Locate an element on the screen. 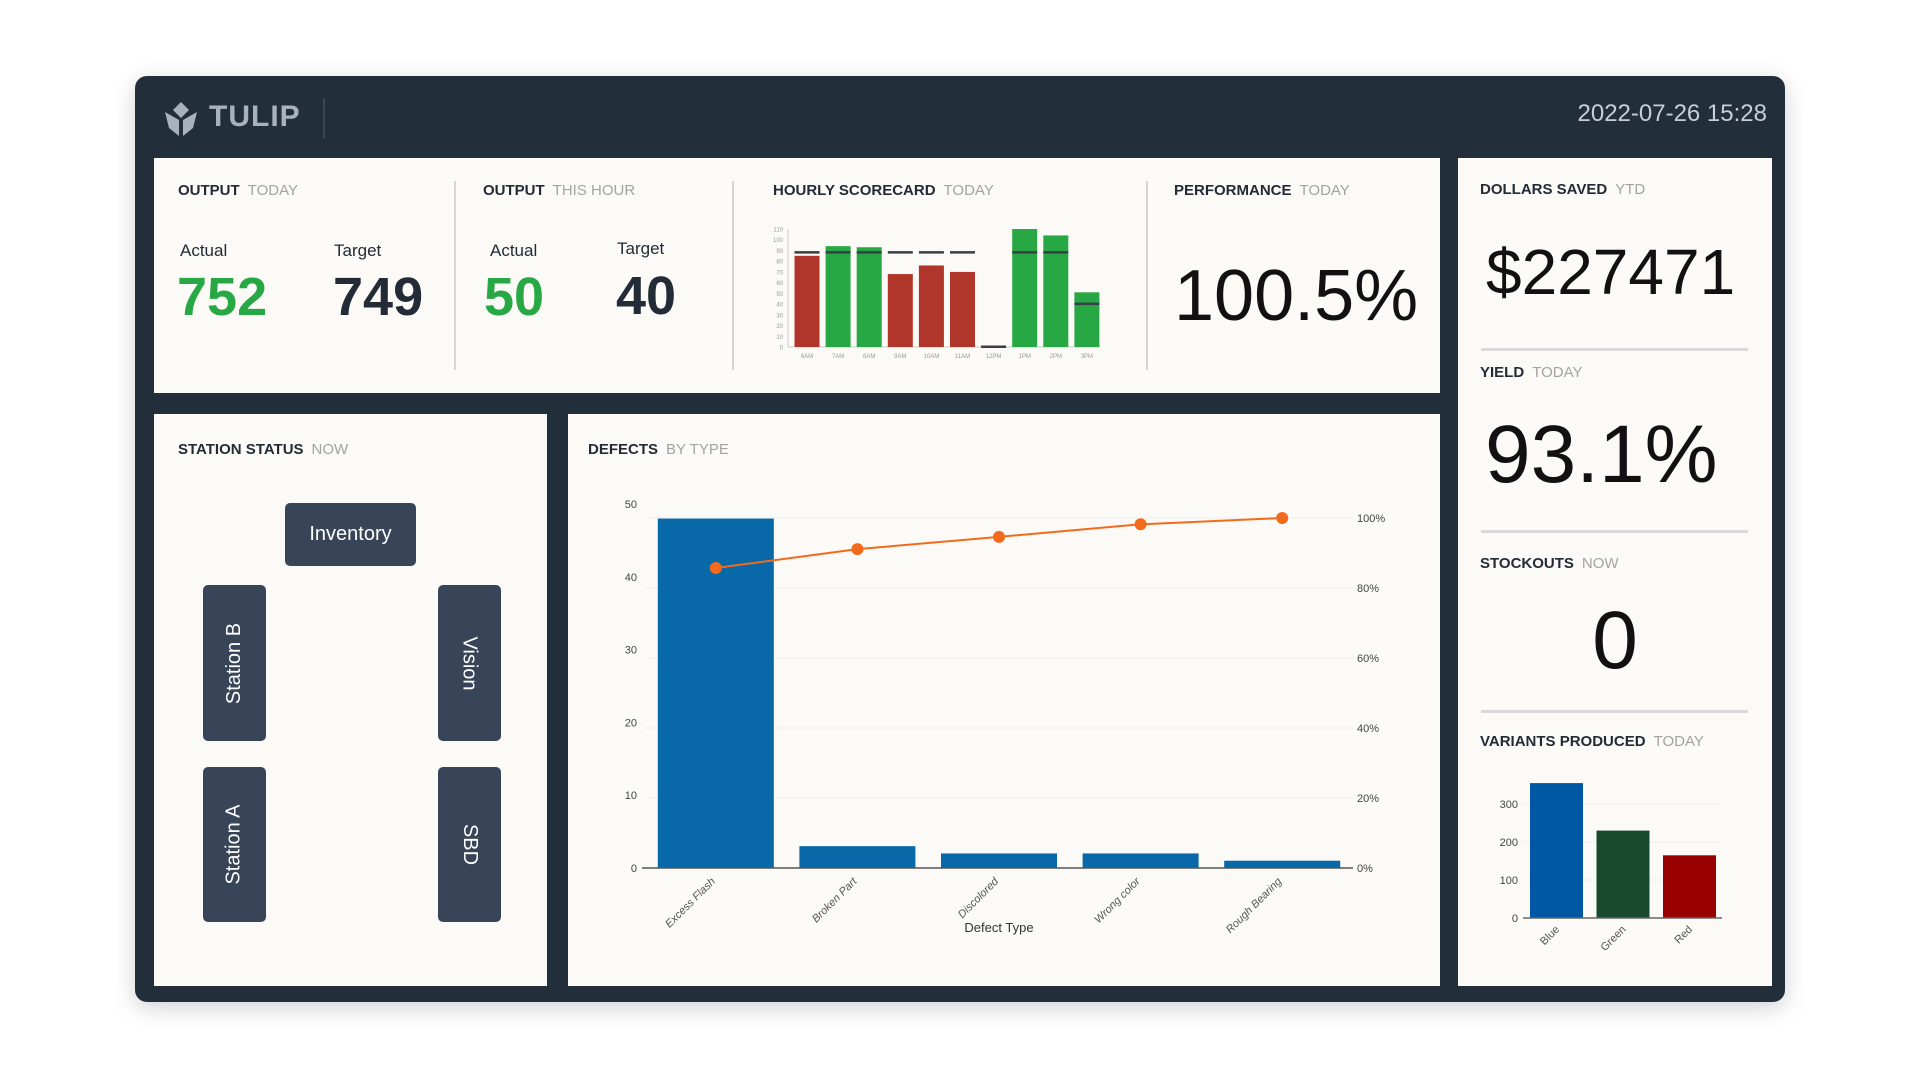 Image resolution: width=1920 pixels, height=1080 pixels. header-title: PERFORMANCE is located at coordinates (1233, 190).